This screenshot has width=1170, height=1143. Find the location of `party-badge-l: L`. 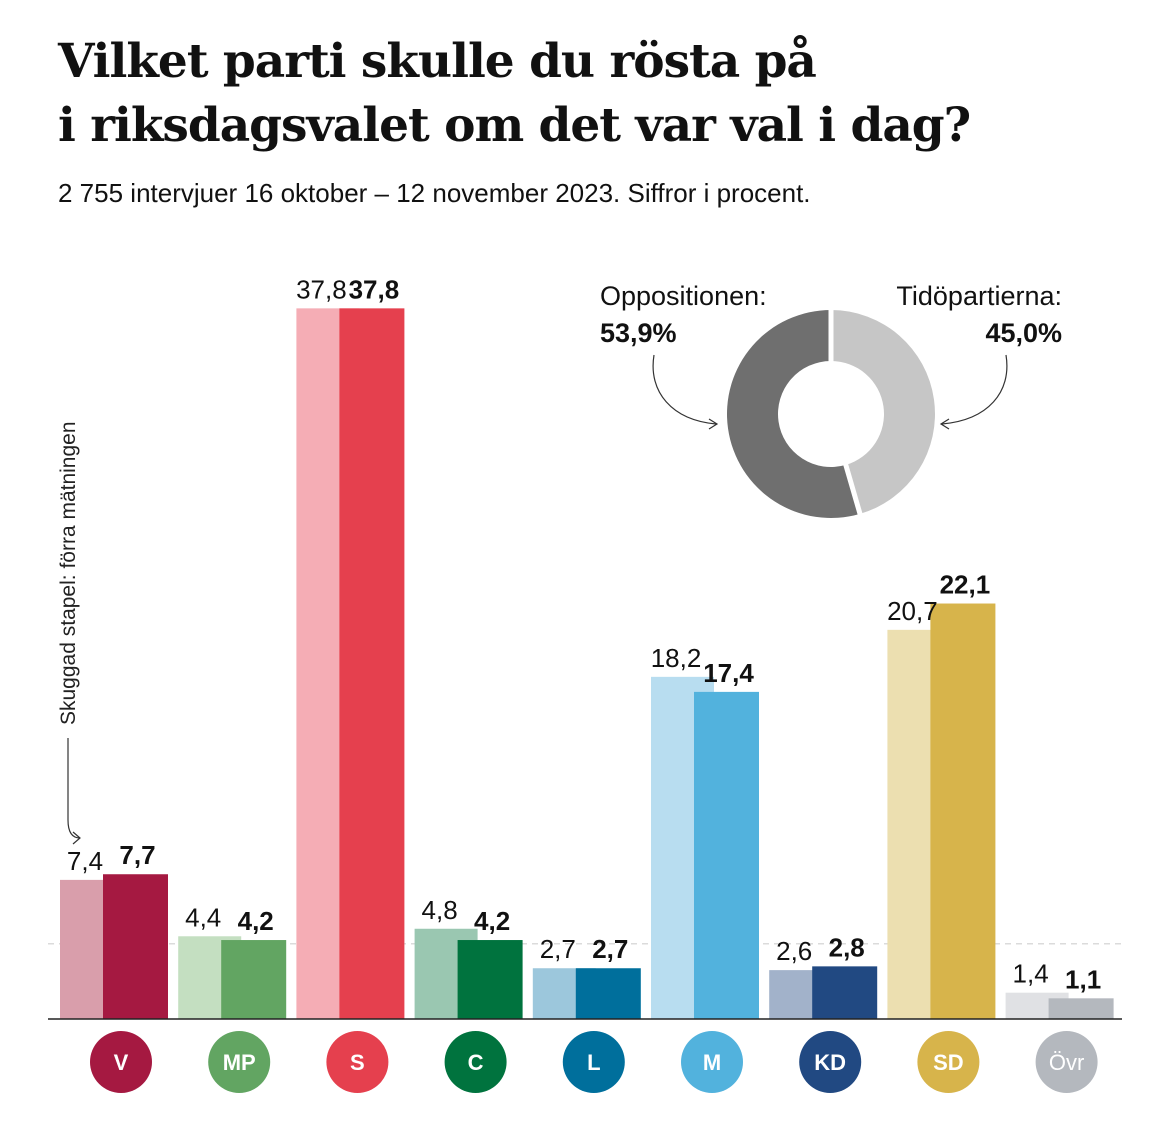

party-badge-l: L is located at coordinates (593, 1062).